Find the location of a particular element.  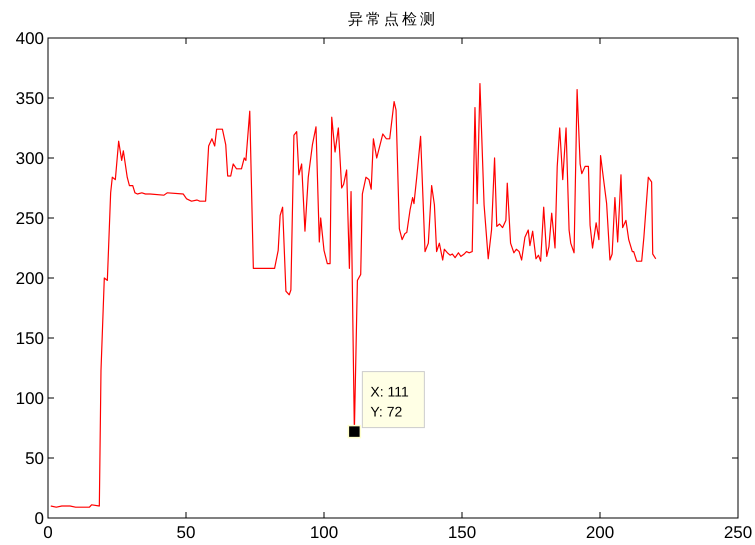

y-tick-label: 300 is located at coordinates (30, 158).